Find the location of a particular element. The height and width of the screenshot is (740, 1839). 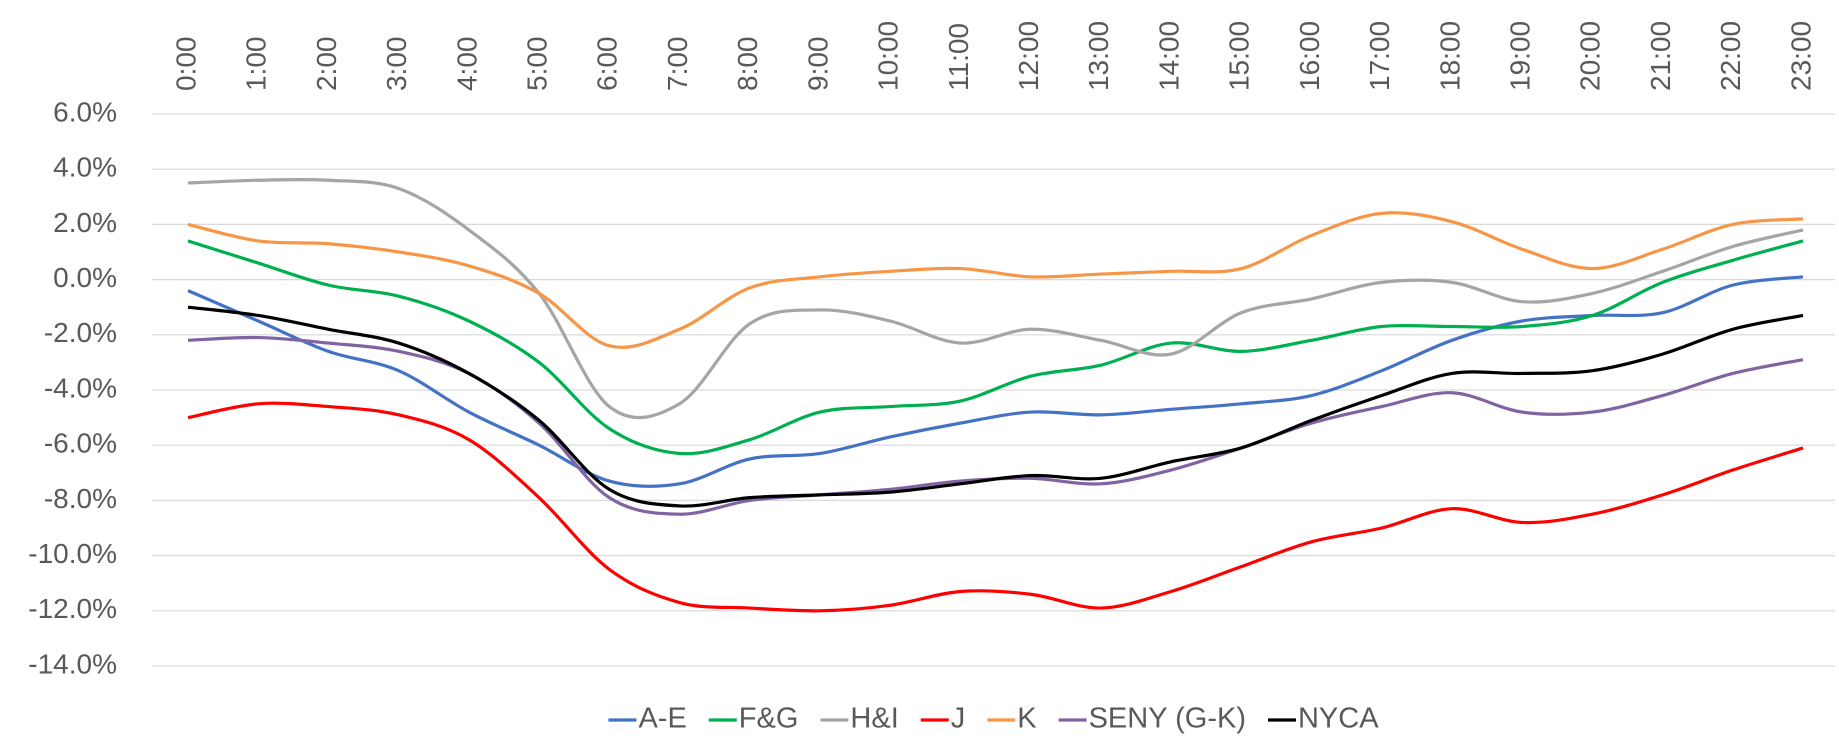

y-tick-label: -2.0% is located at coordinates (80, 332).